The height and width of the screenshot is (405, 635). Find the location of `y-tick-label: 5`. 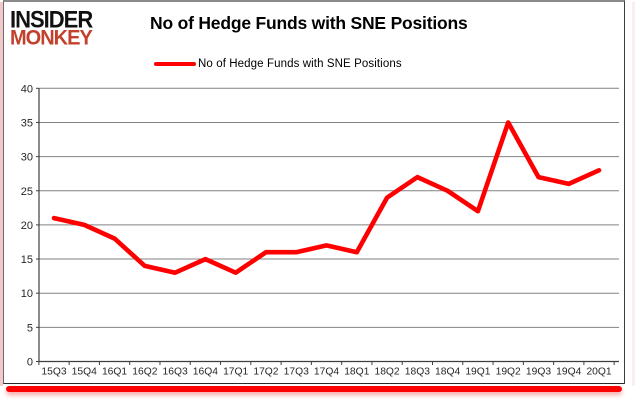

y-tick-label: 5 is located at coordinates (30, 328).